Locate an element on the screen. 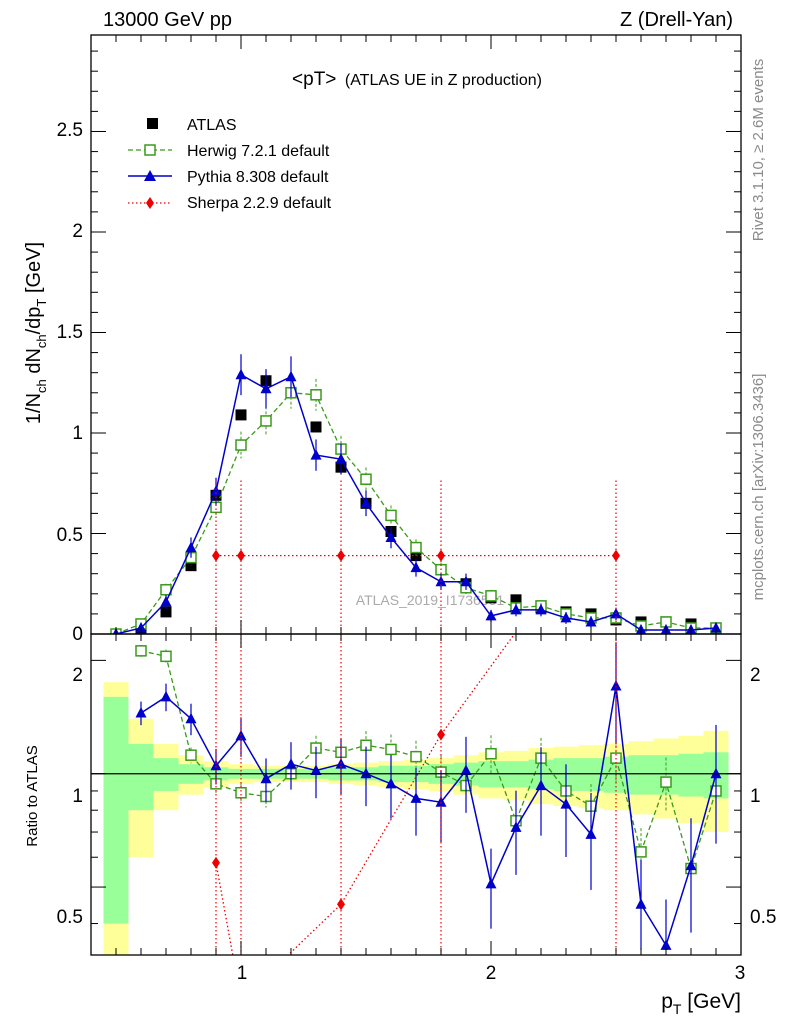 The height and width of the screenshot is (1024, 786). ratio-y-tick-label-0.5-right: 0.5 is located at coordinates (763, 917).